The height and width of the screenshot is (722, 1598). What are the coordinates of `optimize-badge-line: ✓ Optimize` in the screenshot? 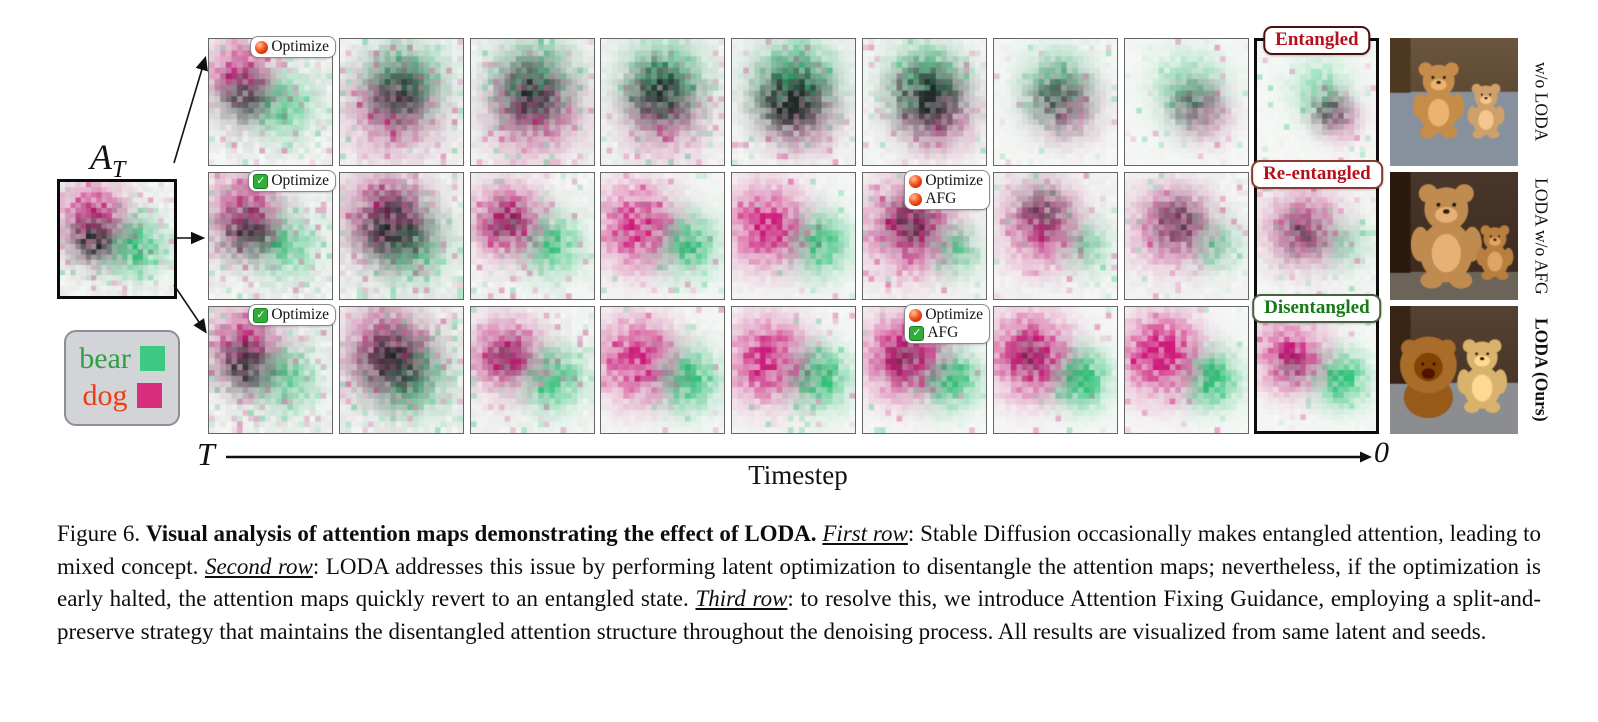 It's located at (291, 315).